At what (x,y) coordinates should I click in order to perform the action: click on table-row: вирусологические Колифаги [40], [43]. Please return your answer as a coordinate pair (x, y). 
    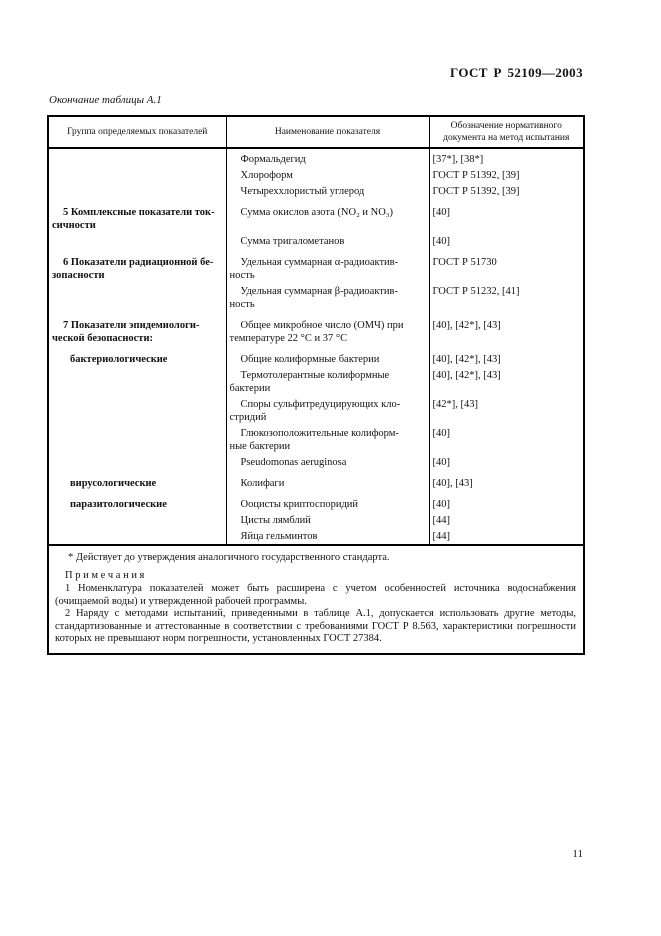
    Looking at the image, I should click on (316, 480).